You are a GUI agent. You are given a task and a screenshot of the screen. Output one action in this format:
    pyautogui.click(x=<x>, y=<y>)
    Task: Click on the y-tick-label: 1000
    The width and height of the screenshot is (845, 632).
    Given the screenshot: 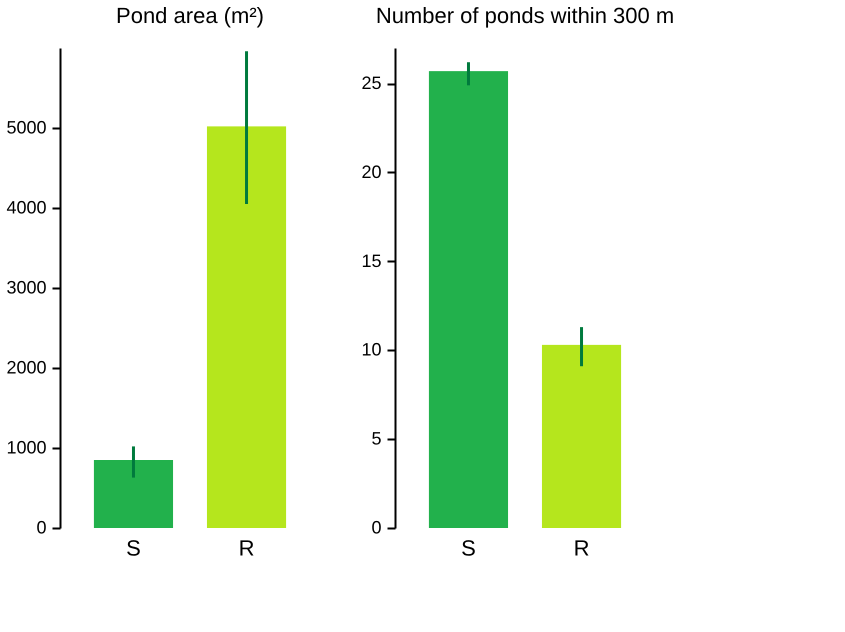 What is the action you would take?
    pyautogui.click(x=26, y=448)
    